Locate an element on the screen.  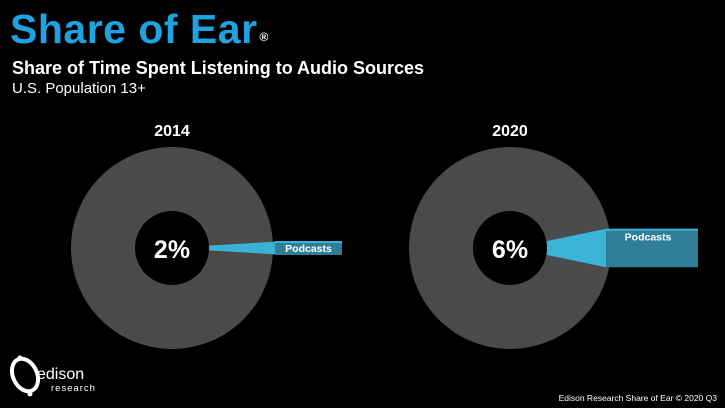
center-value-label: 6% is located at coordinates (510, 250).